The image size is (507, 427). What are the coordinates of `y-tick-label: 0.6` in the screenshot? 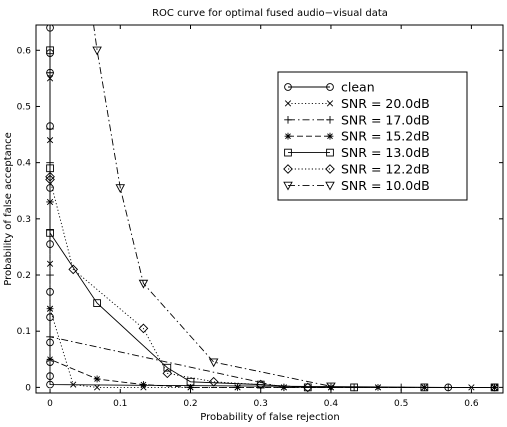 It's located at (24, 51).